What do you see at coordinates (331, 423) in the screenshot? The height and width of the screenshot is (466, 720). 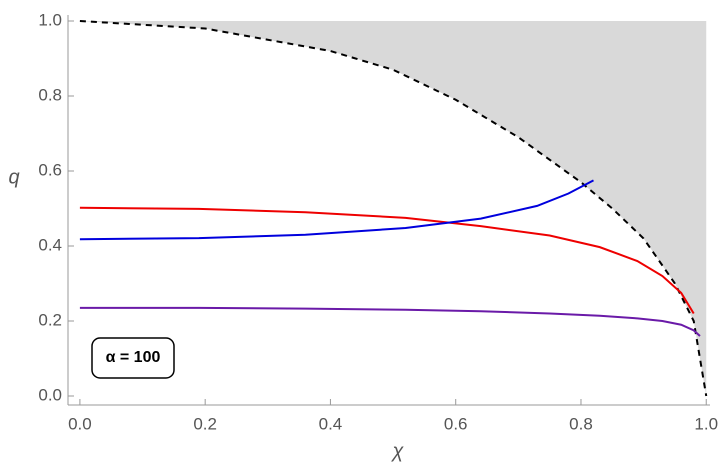 I see `x-tick-label: 0.4` at bounding box center [331, 423].